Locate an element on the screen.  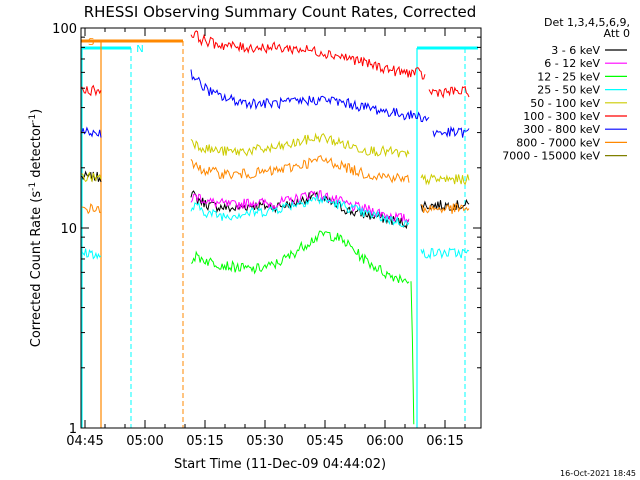
legend-entry: 100 - 300 keV is located at coordinates (561, 116).